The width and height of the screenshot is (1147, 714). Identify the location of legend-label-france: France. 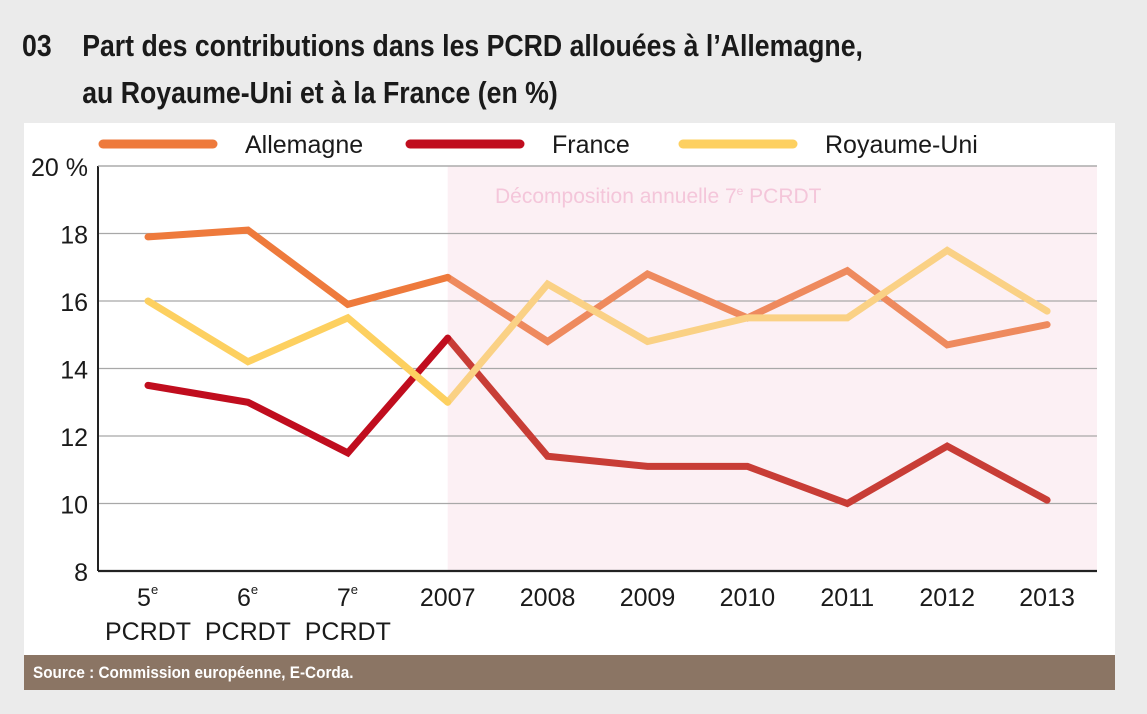
(591, 145).